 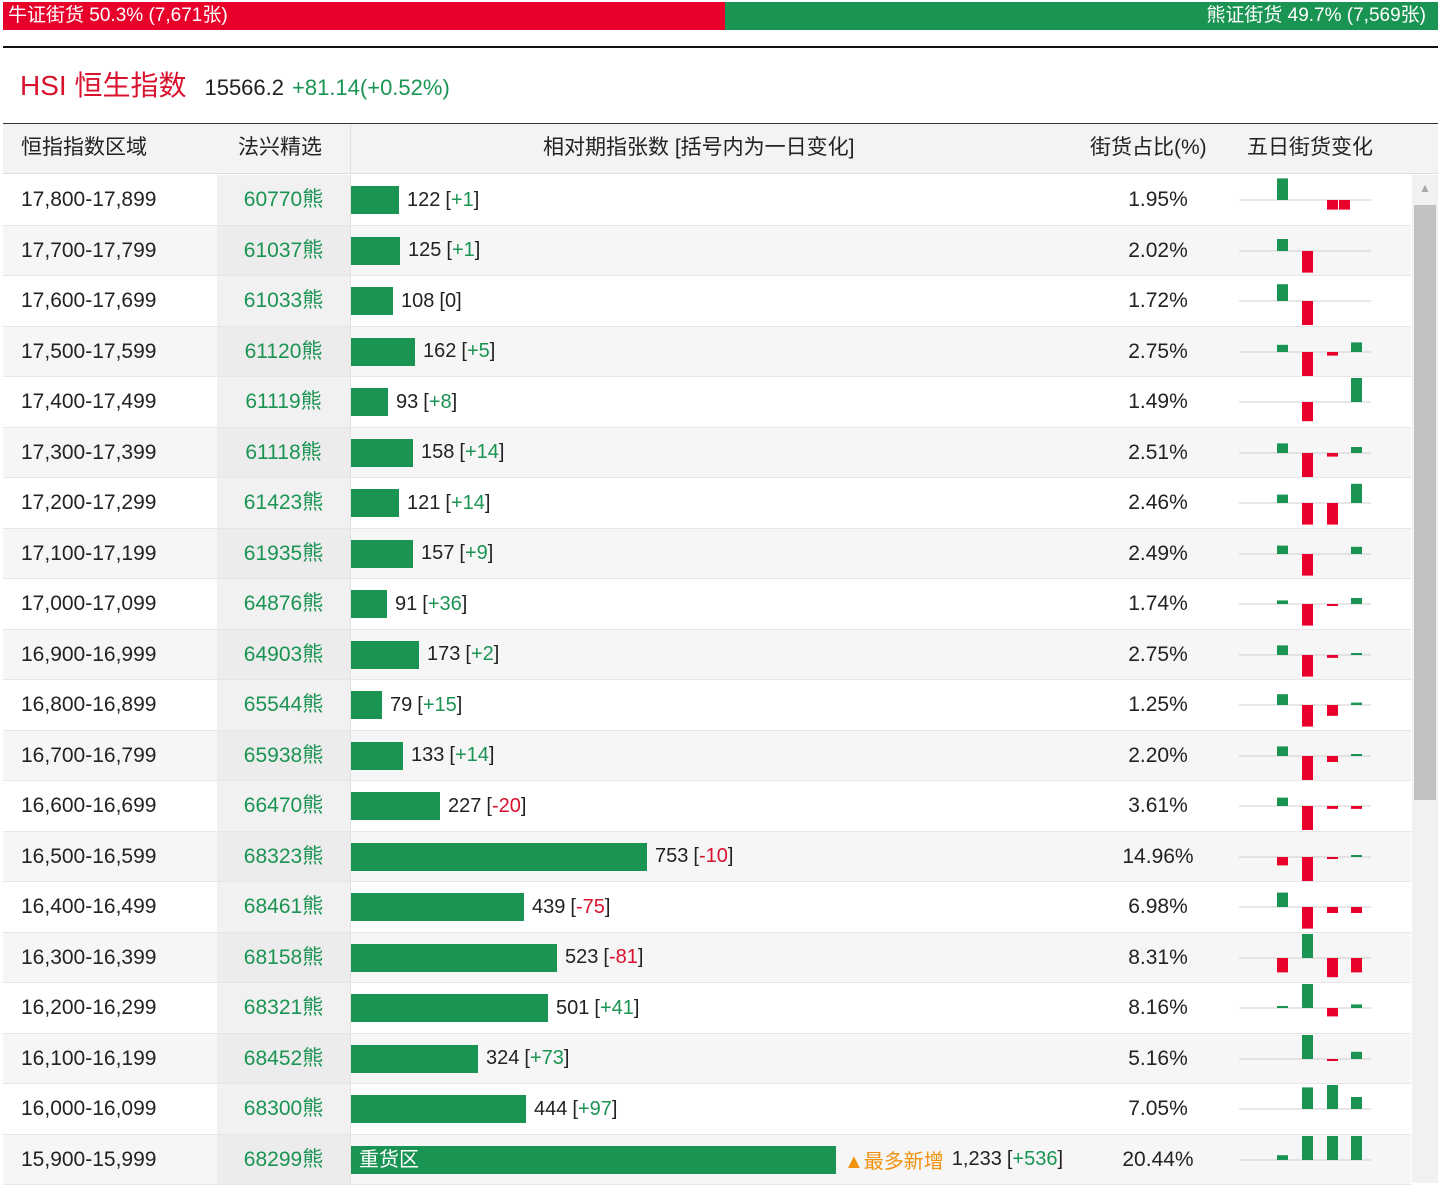 I want to click on index-name: HSI 恒生指数, so click(x=103, y=84).